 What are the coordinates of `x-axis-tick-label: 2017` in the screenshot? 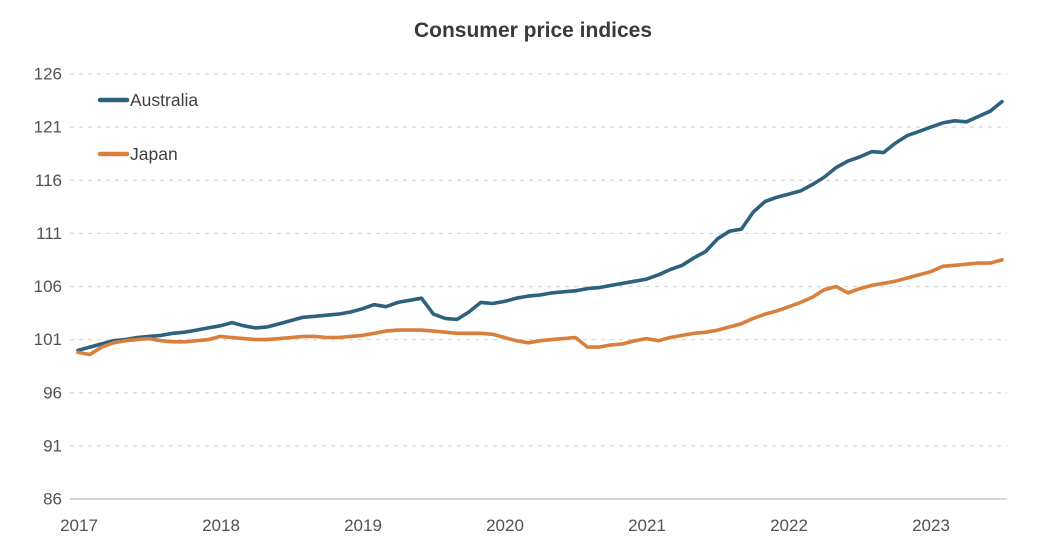 It's located at (79, 525).